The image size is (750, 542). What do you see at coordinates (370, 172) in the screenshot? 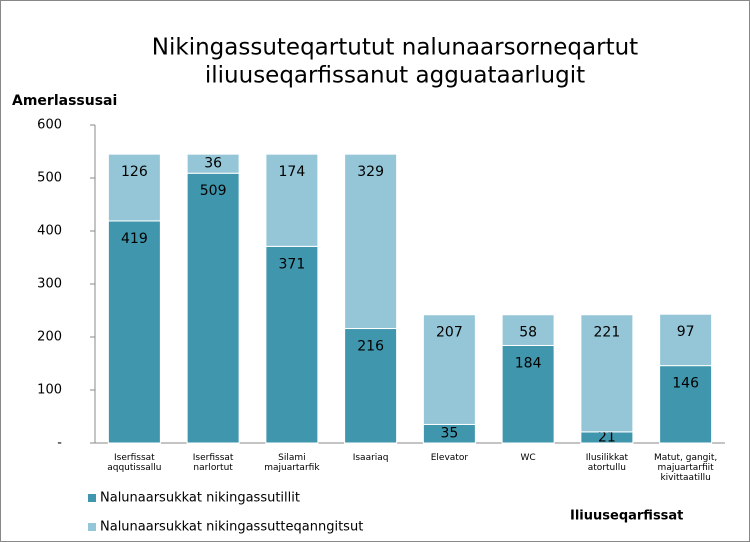
I see `value-label: 329` at bounding box center [370, 172].